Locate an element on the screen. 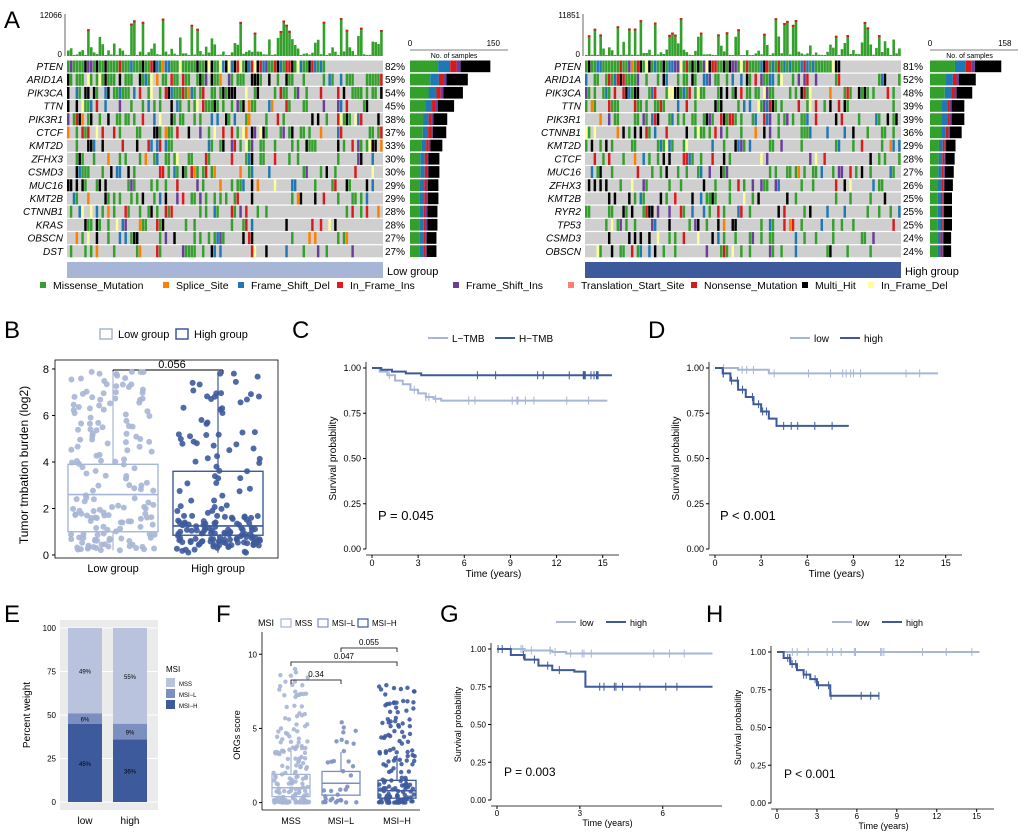 The width and height of the screenshot is (1026, 833). bar-value-label: 55% is located at coordinates (130, 678).